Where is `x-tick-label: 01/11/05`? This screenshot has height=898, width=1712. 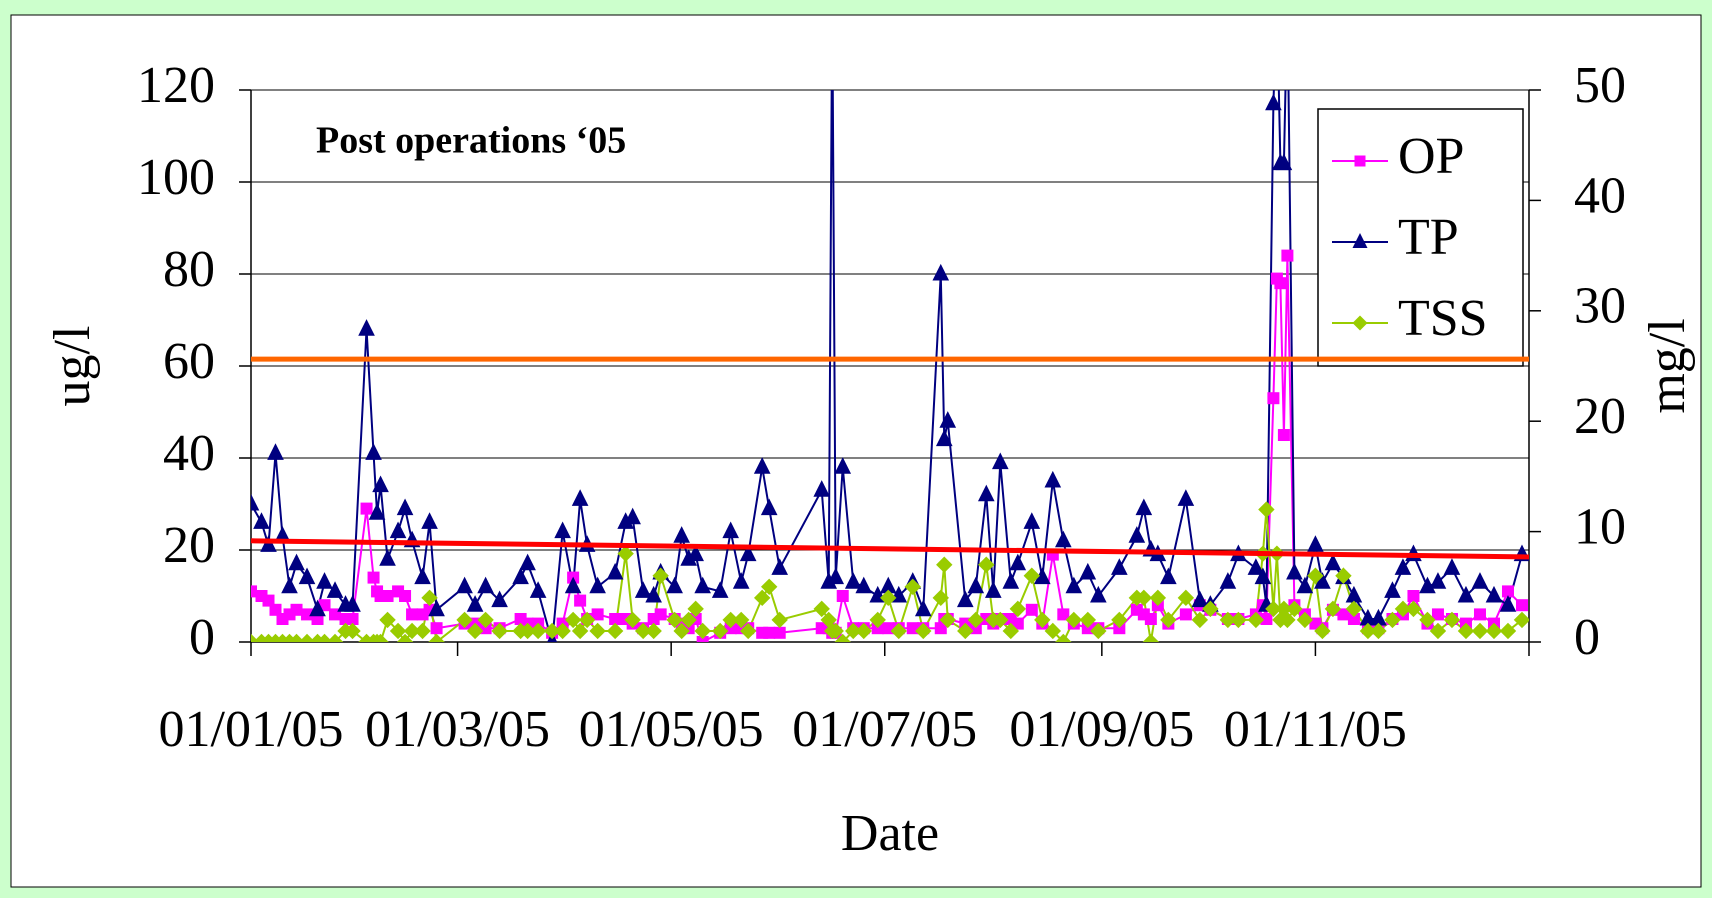 x-tick-label: 01/11/05 is located at coordinates (1315, 729).